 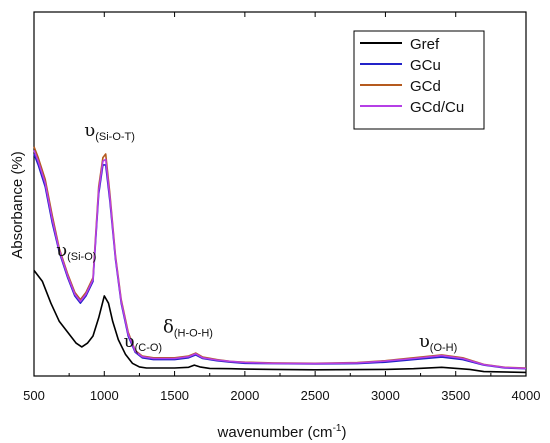 What do you see at coordinates (437, 107) in the screenshot?
I see `legend-label: GCd/Cu` at bounding box center [437, 107].